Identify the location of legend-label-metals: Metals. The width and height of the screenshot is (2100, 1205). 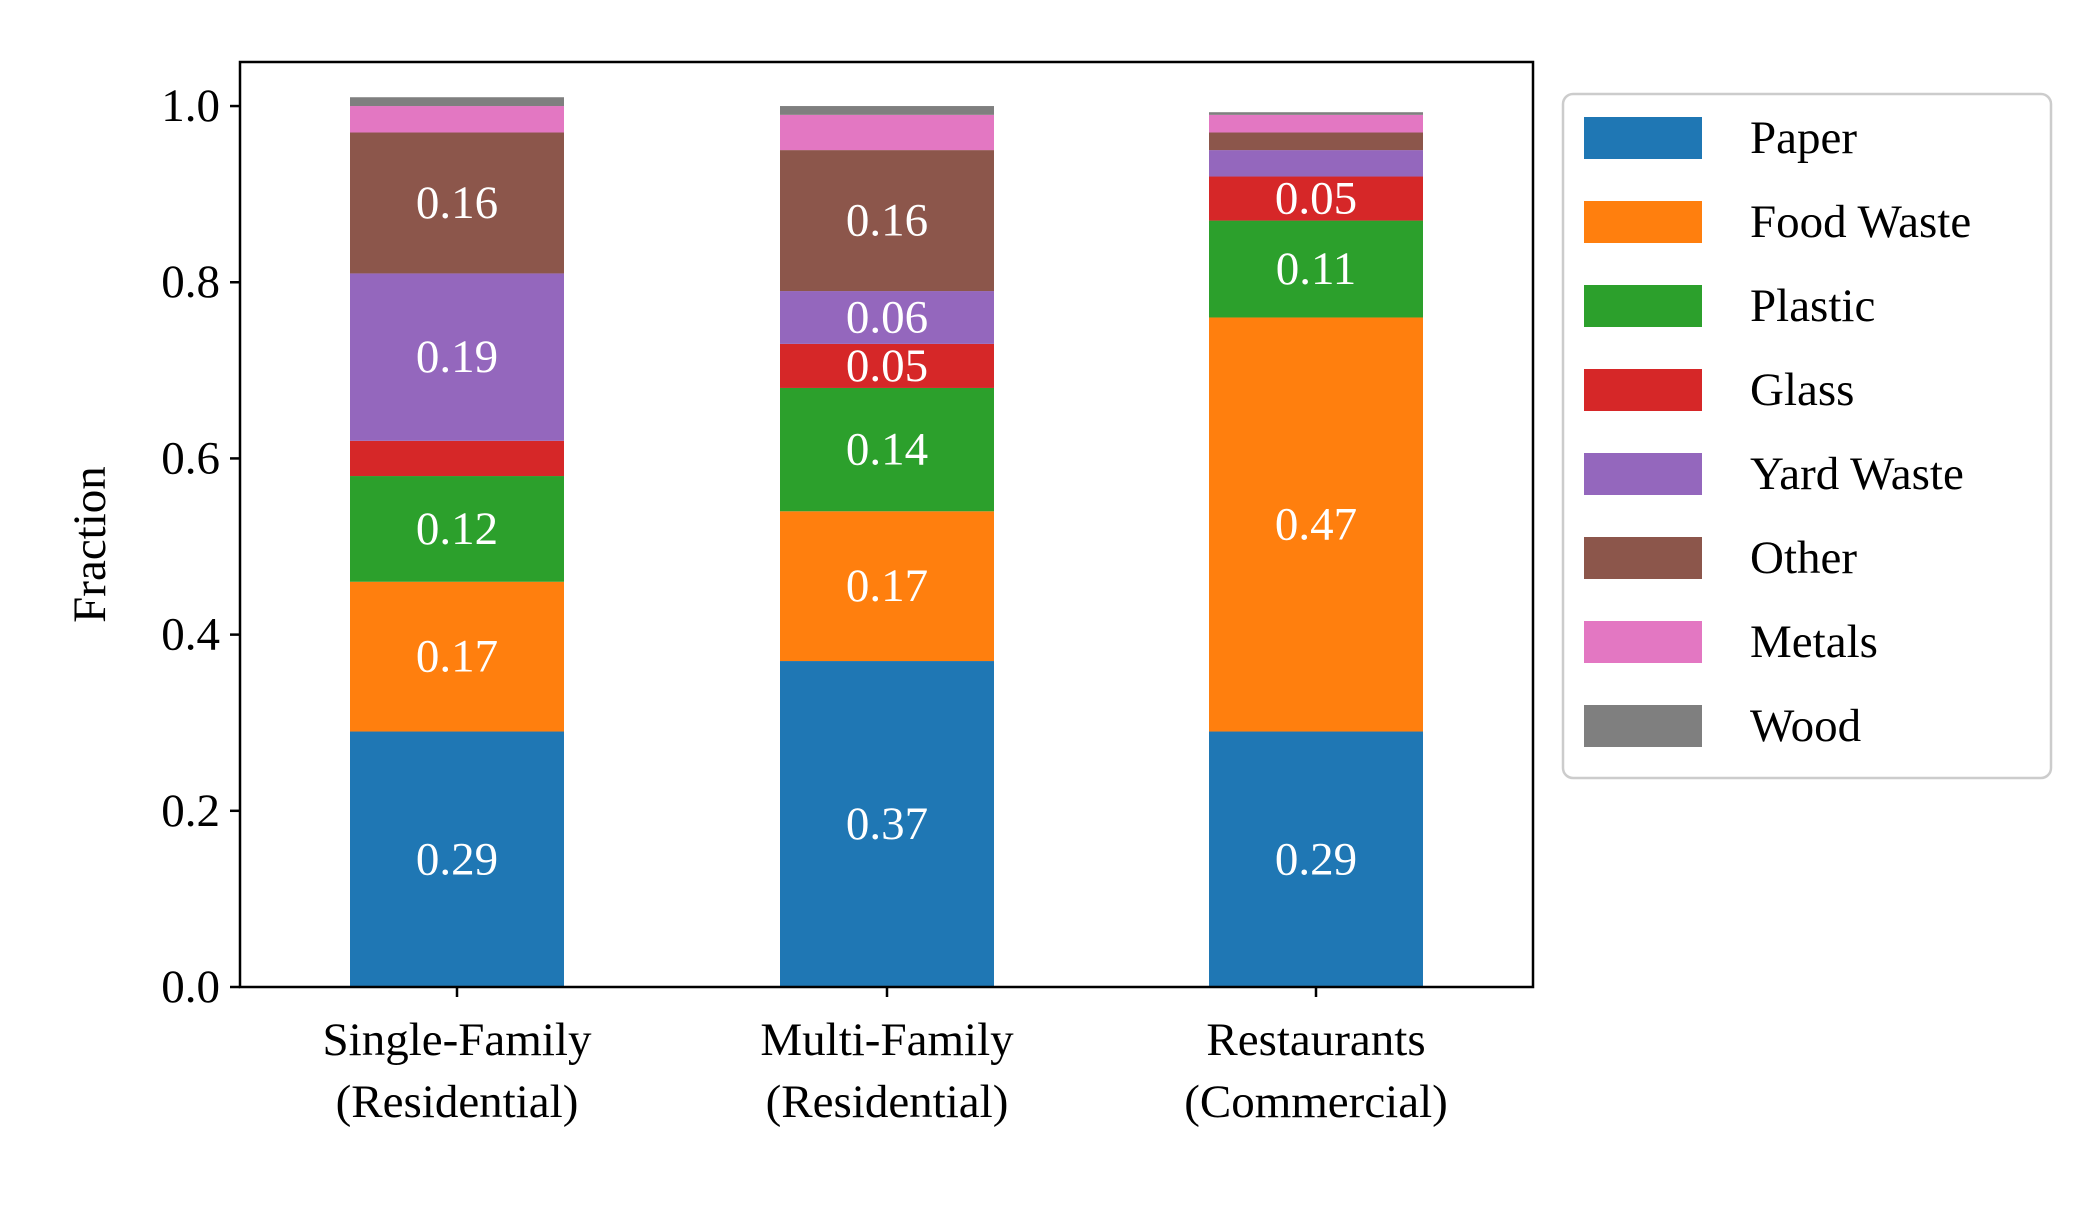
(1814, 642).